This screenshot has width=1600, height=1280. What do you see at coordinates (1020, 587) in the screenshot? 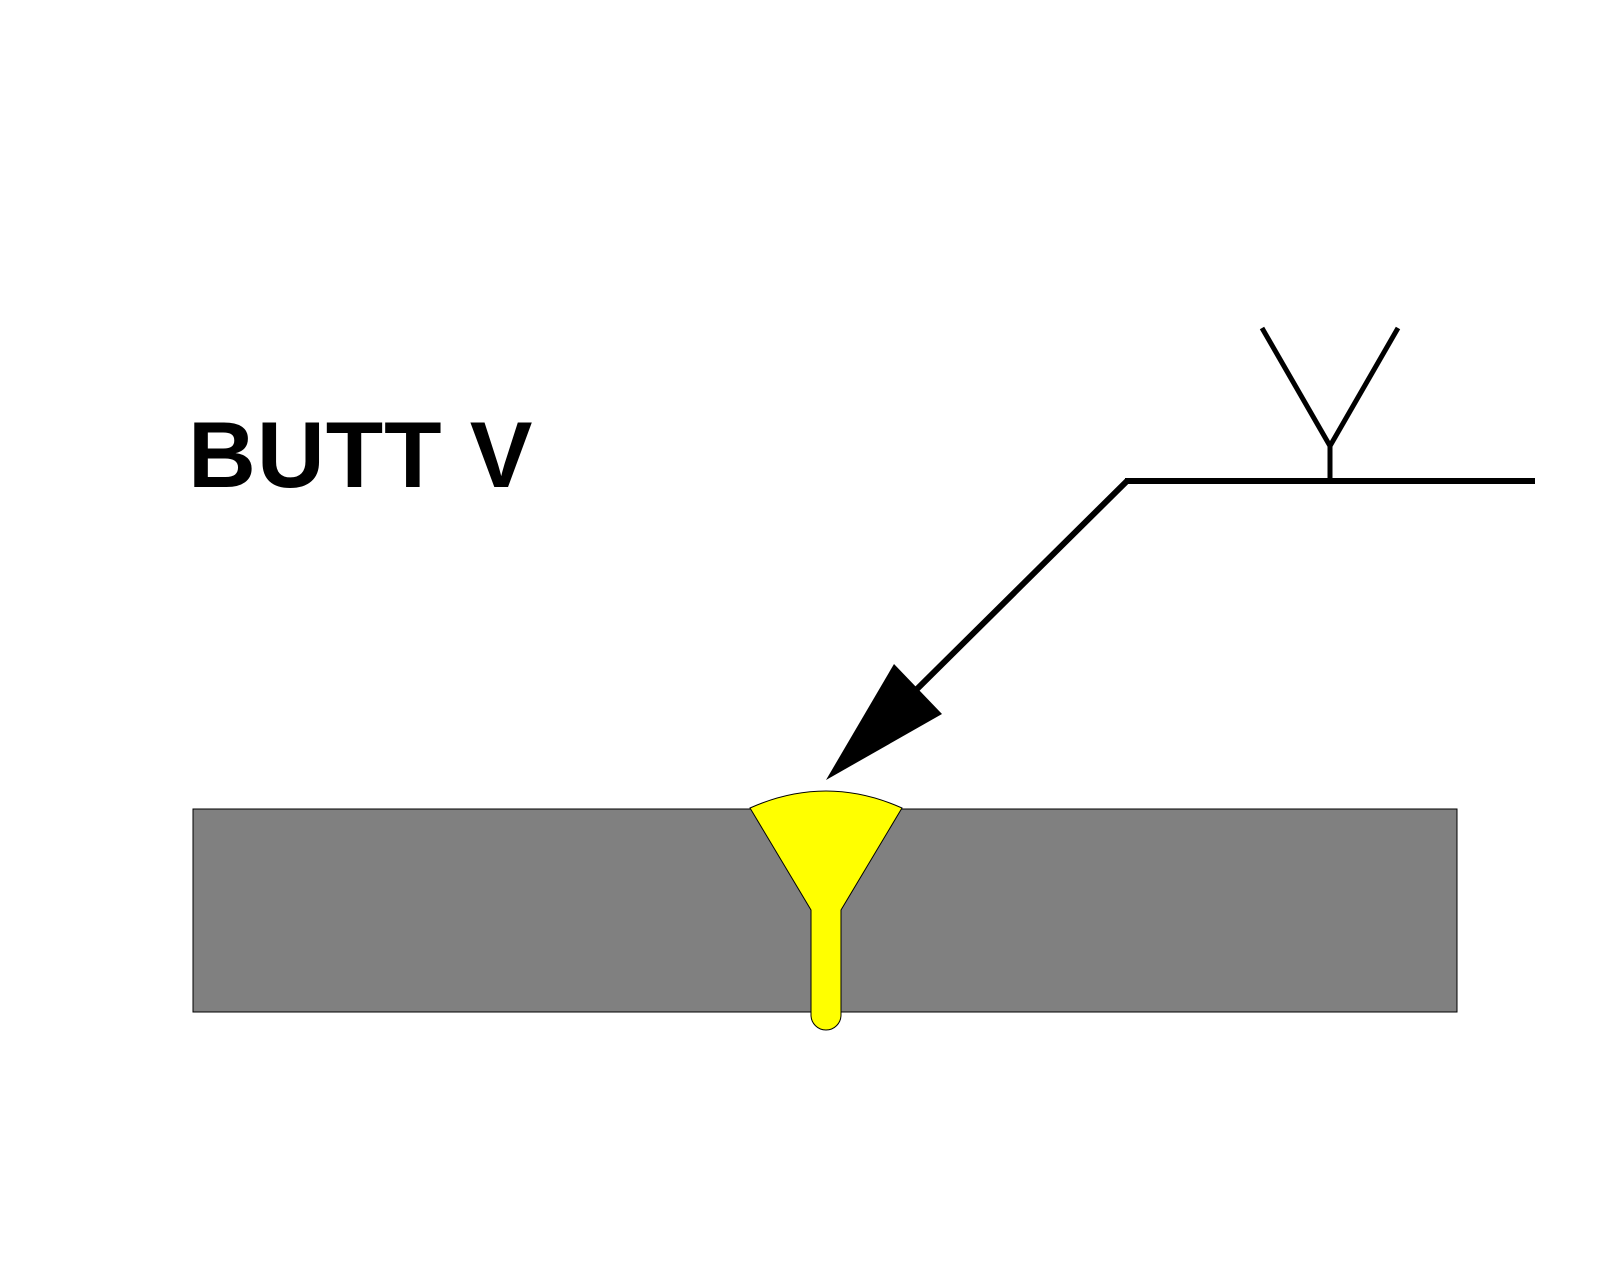
I see `arrow-leader-line` at bounding box center [1020, 587].